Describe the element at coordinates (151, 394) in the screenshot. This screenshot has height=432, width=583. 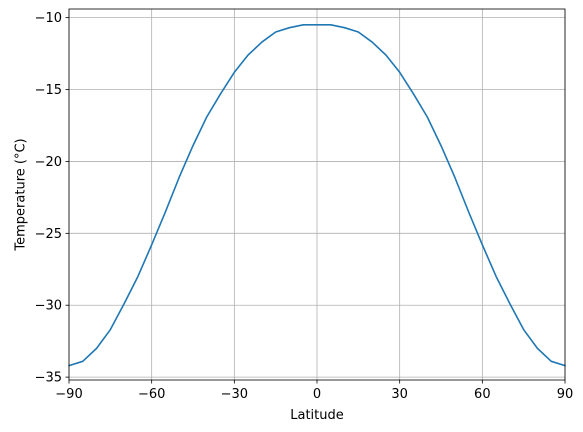
I see `x-tick-label: −60` at that location.